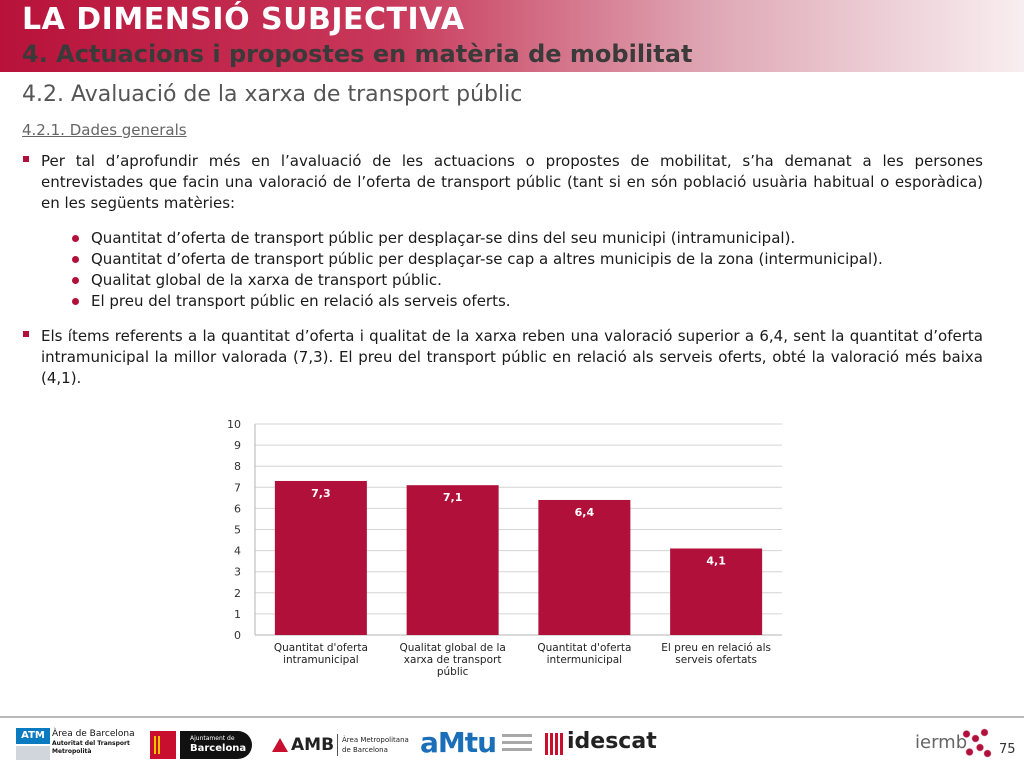  Describe the element at coordinates (453, 497) in the screenshot. I see `bar-value-label: 7,1` at that location.